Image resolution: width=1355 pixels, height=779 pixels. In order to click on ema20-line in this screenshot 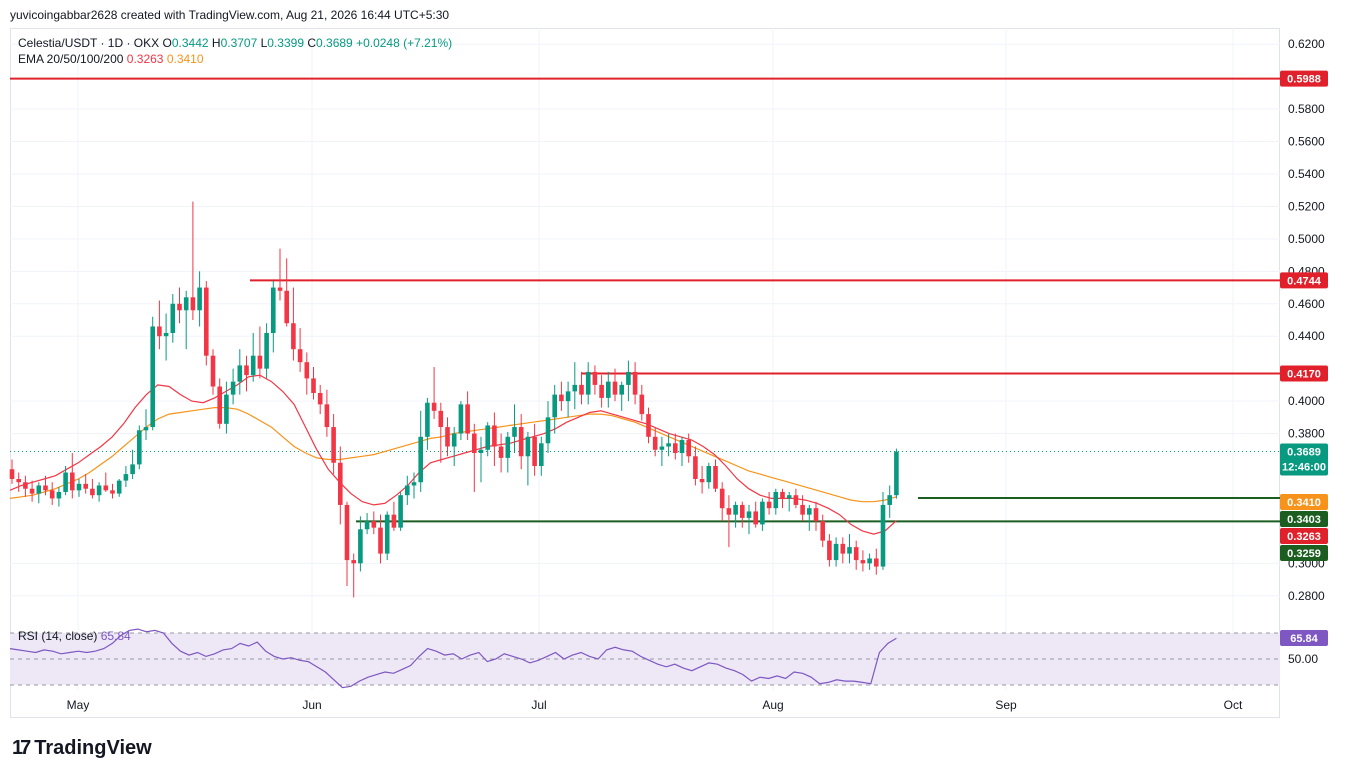, I will do `click(453, 454)`.